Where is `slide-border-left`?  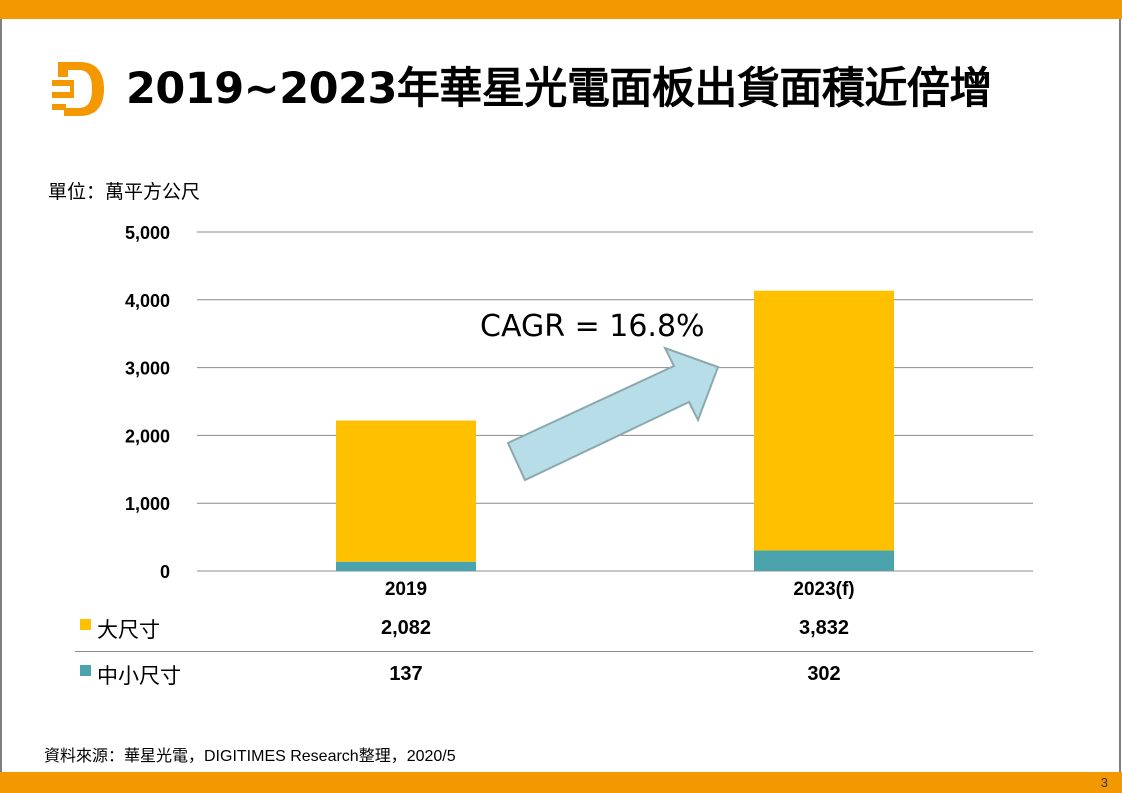 slide-border-left is located at coordinates (1, 395).